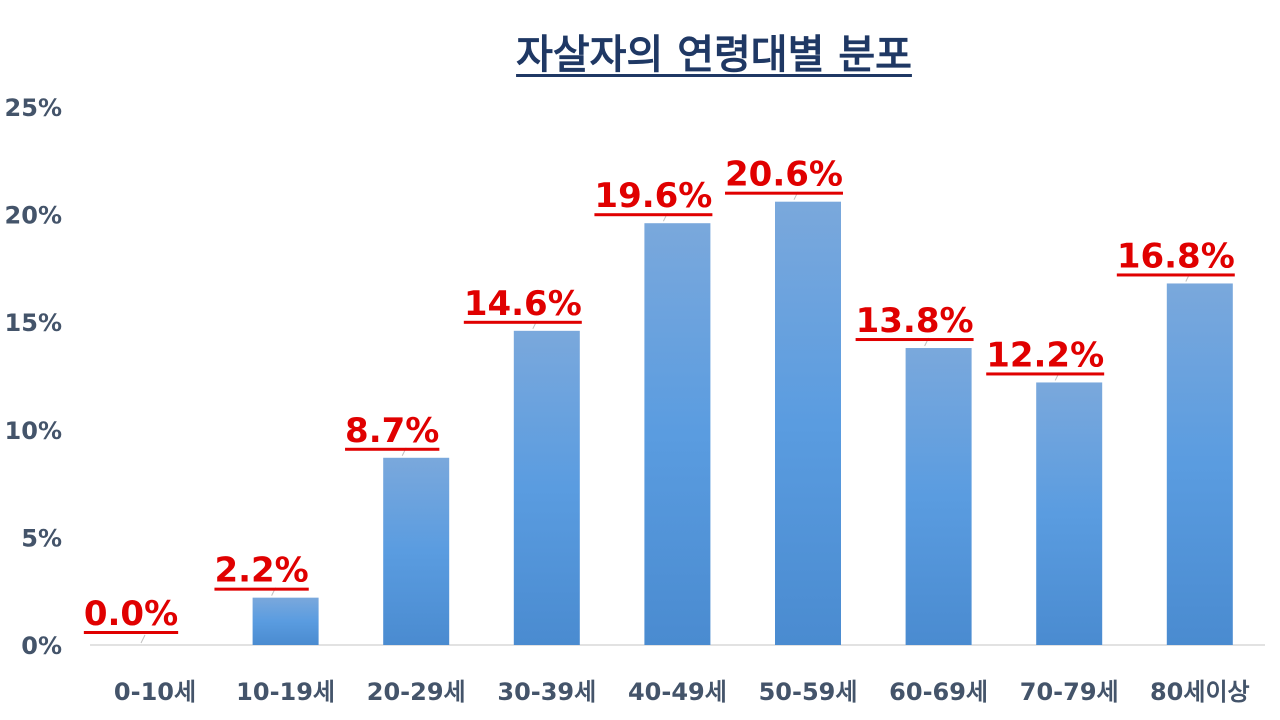  What do you see at coordinates (392, 431) in the screenshot?
I see `data-label: 8.7%` at bounding box center [392, 431].